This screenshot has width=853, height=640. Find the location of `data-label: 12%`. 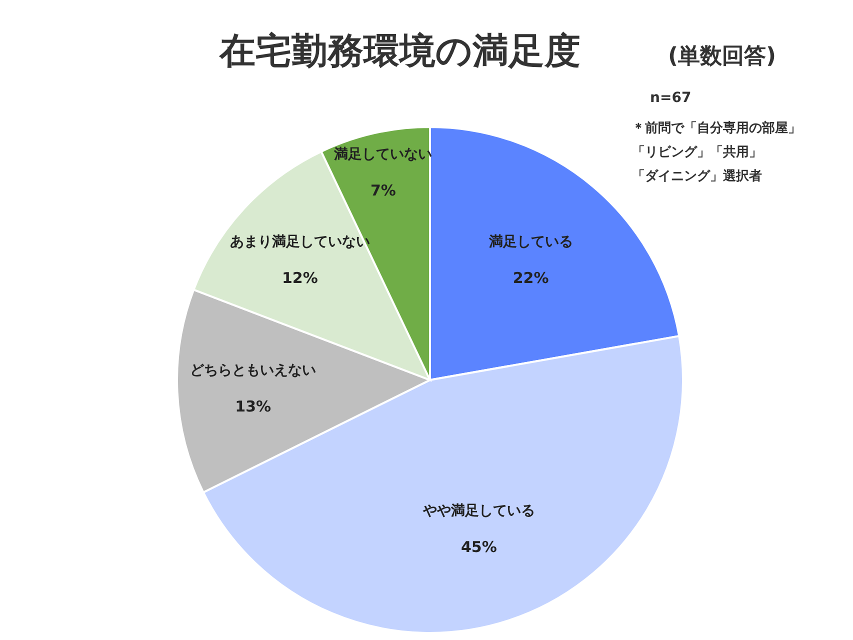

data-label: 12% is located at coordinates (300, 277).